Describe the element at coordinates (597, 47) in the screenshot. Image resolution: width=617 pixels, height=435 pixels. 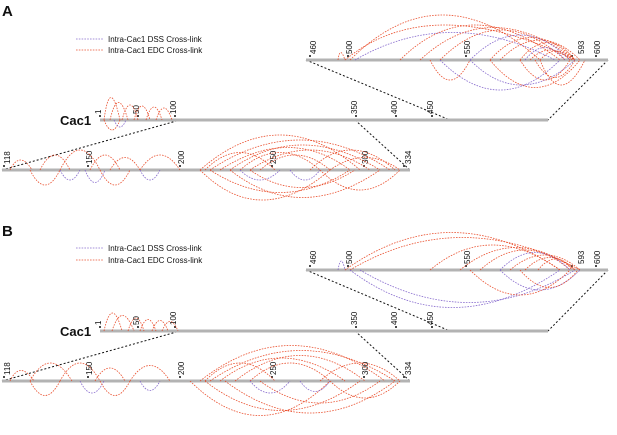
I see `tick-label: 600` at that location.